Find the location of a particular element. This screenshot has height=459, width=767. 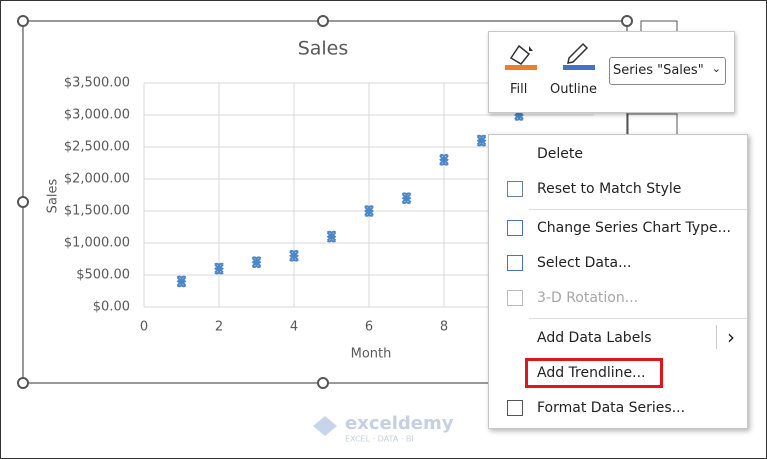

x-tick-label: 8 is located at coordinates (444, 327).